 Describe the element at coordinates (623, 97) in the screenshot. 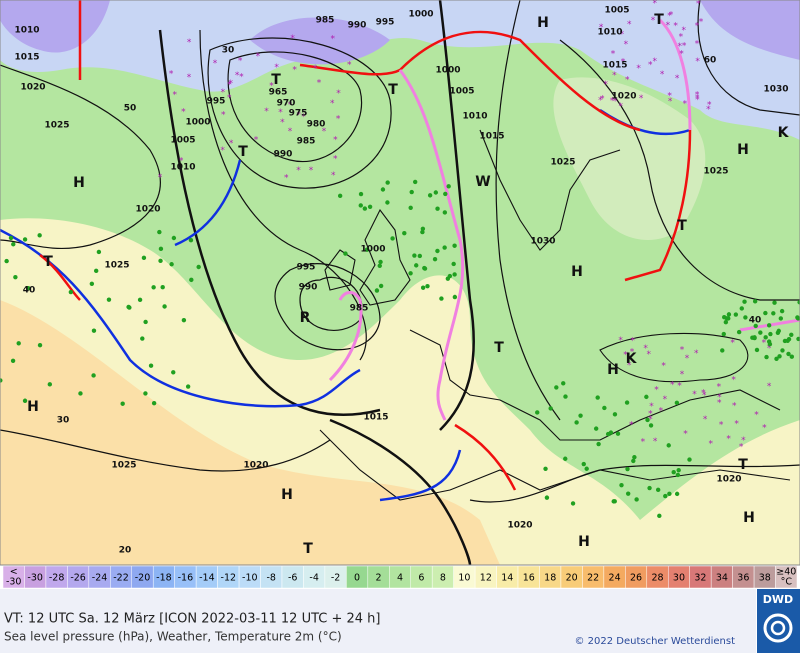

I see `isobar-label: 1020` at that location.